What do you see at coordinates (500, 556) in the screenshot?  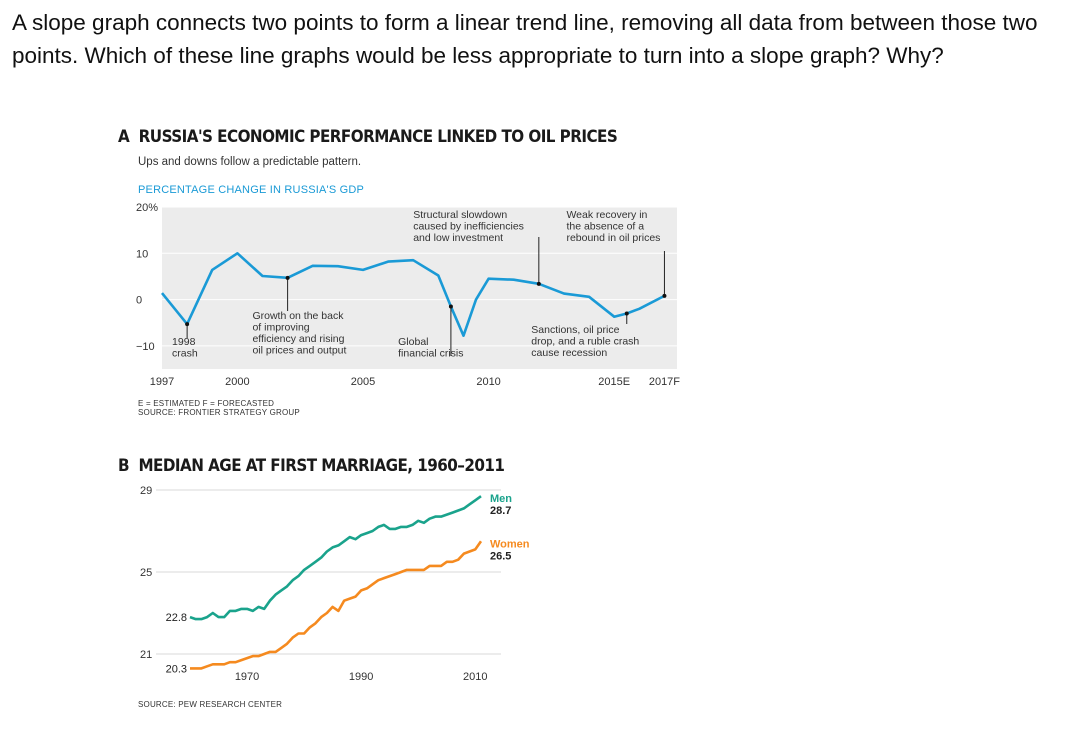 I see `chart-b-women-end-label: 26.5` at bounding box center [500, 556].